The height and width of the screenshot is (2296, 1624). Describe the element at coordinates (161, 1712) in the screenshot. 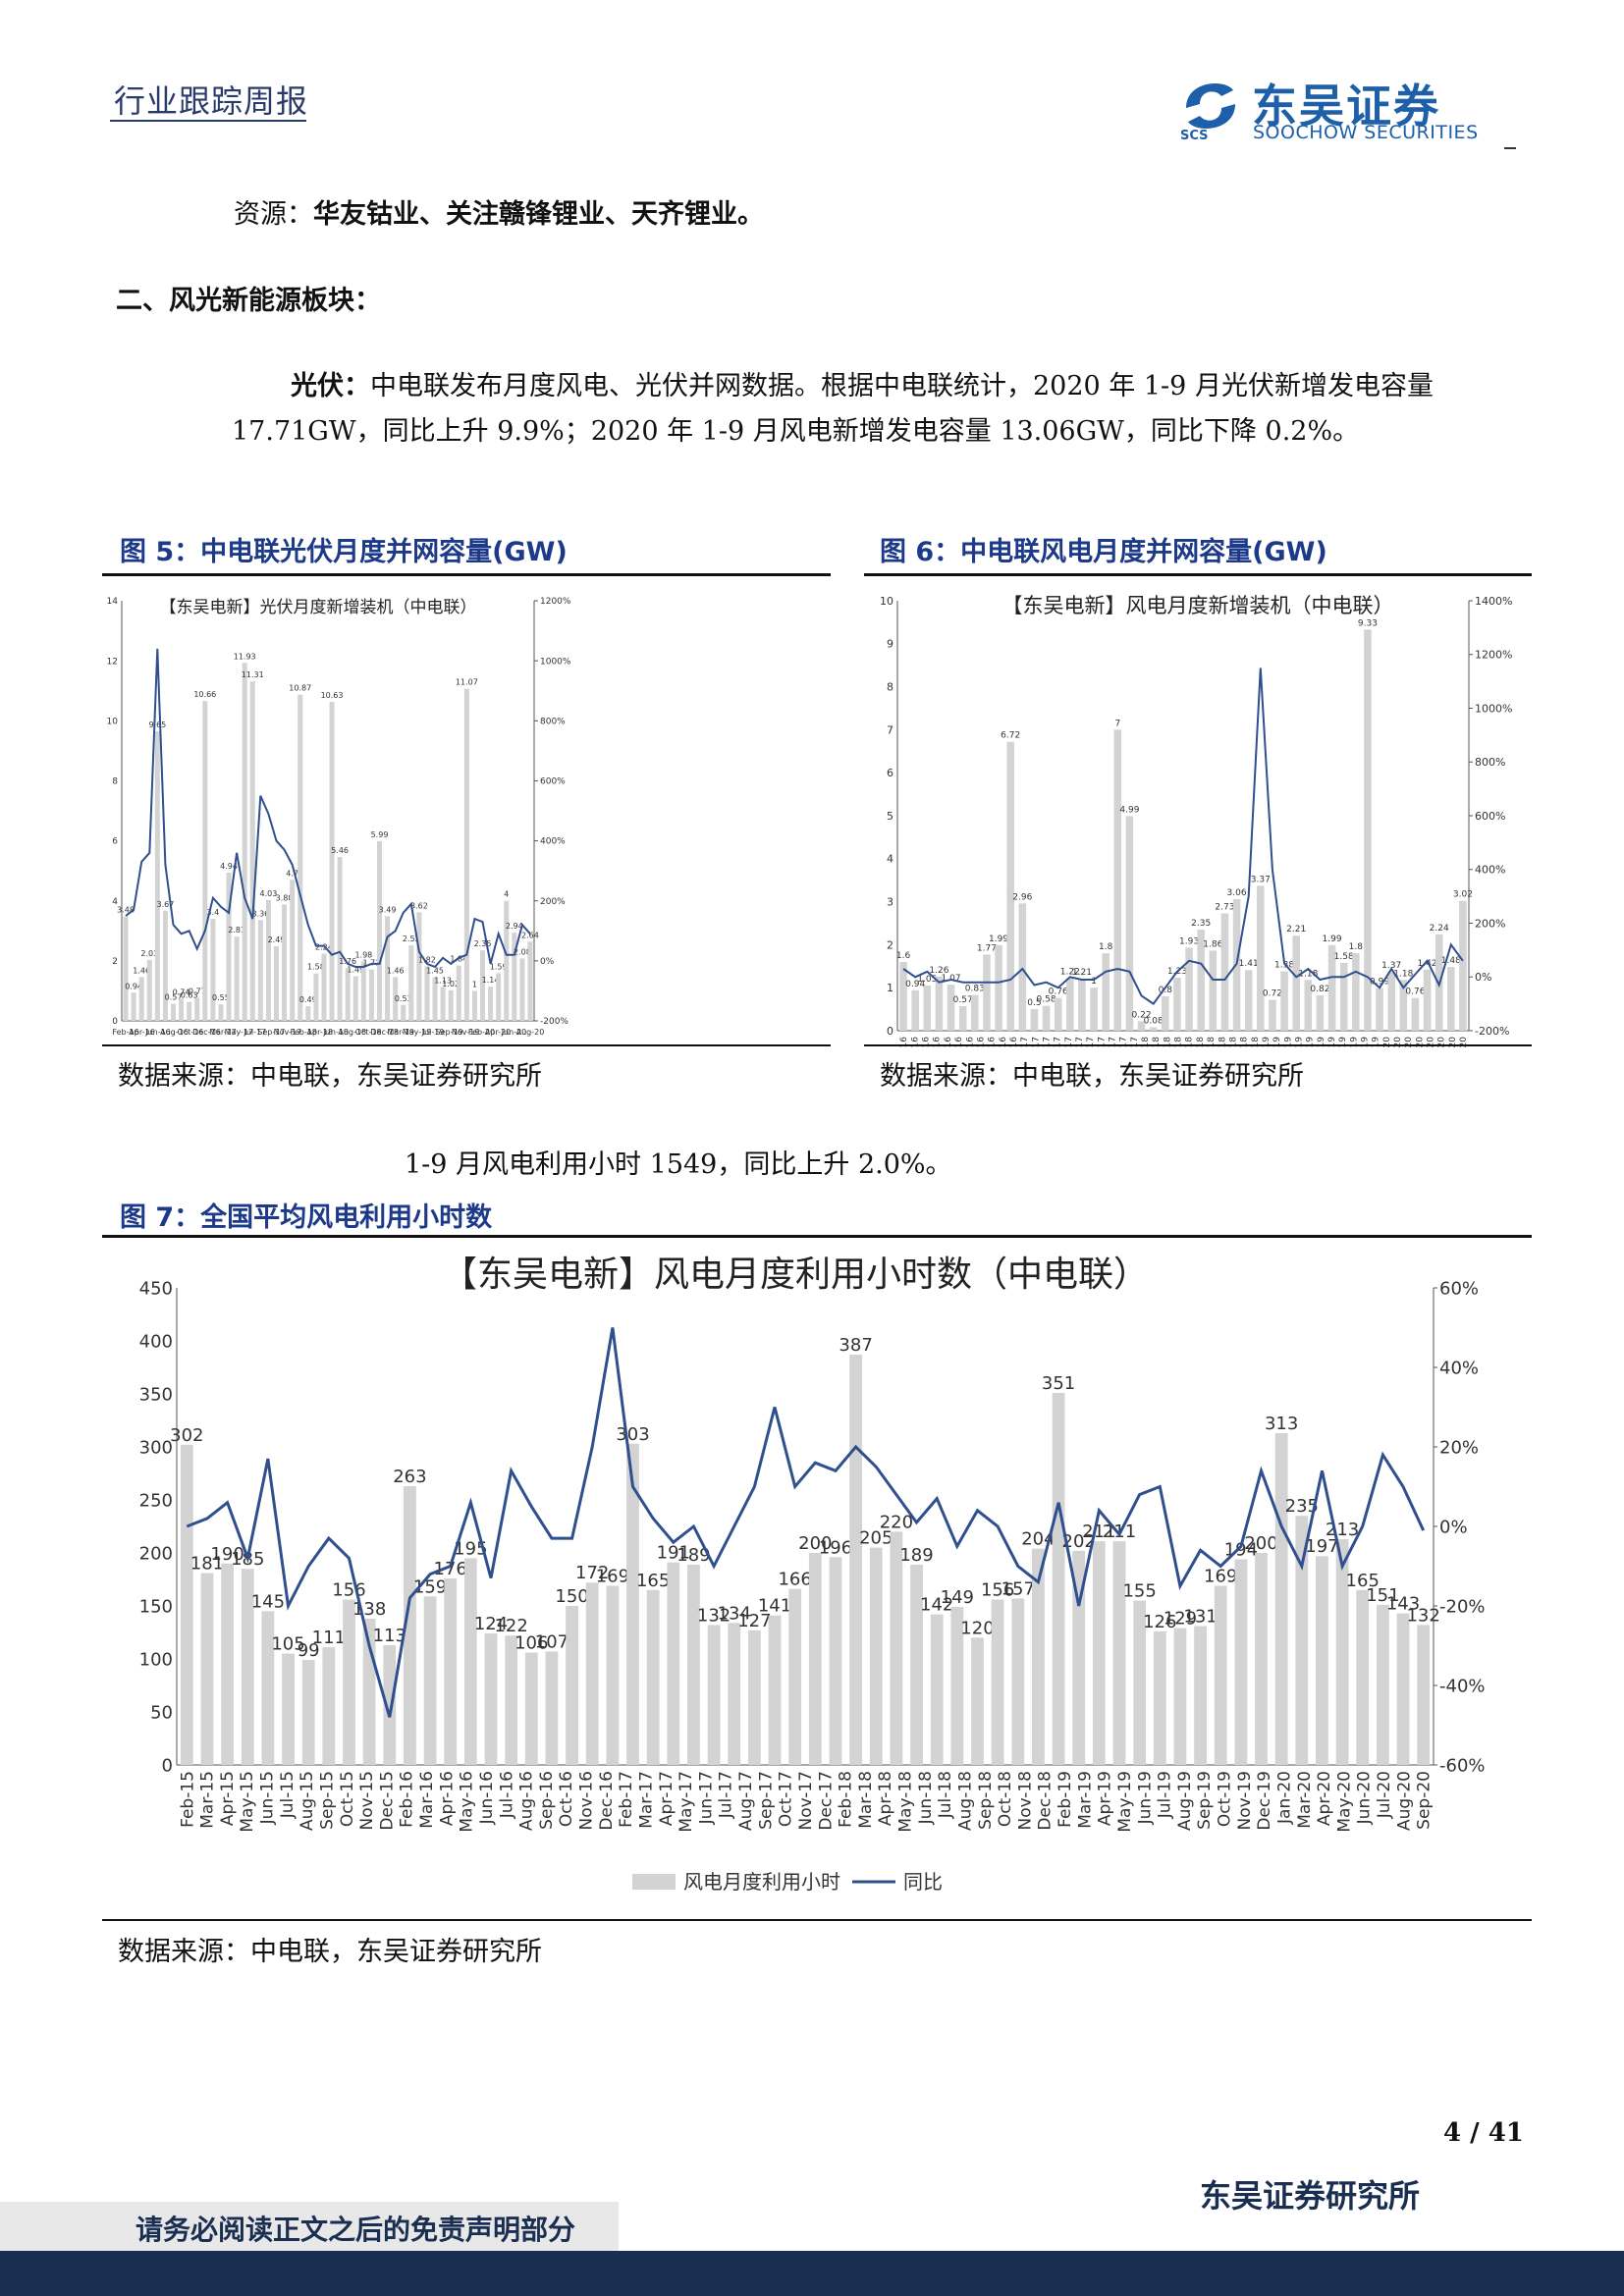

I see `y-tick-label: 50` at that location.